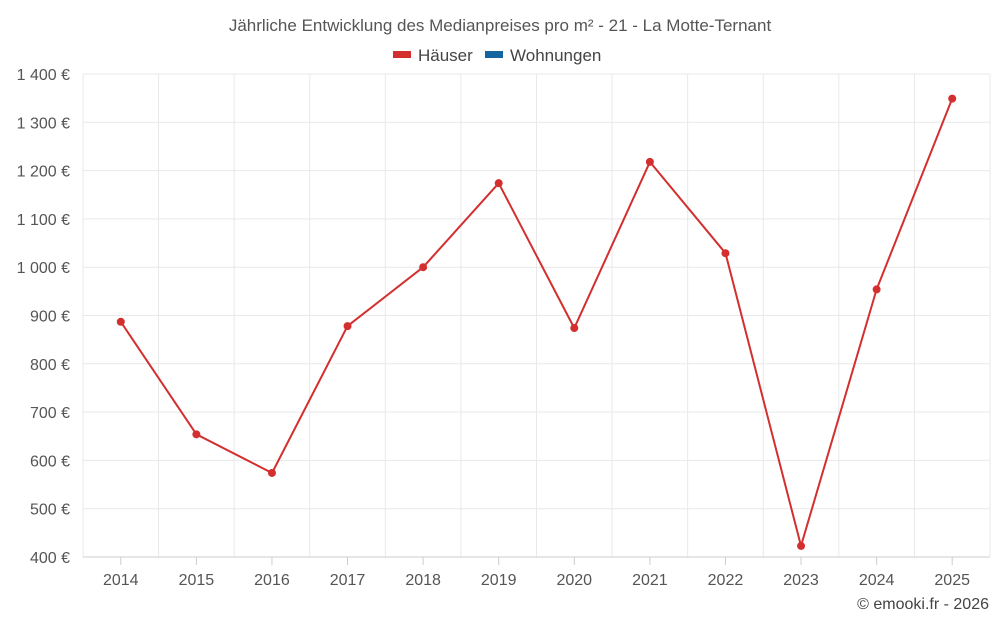  What do you see at coordinates (499, 580) in the screenshot?
I see `x-tick-label: 2019` at bounding box center [499, 580].